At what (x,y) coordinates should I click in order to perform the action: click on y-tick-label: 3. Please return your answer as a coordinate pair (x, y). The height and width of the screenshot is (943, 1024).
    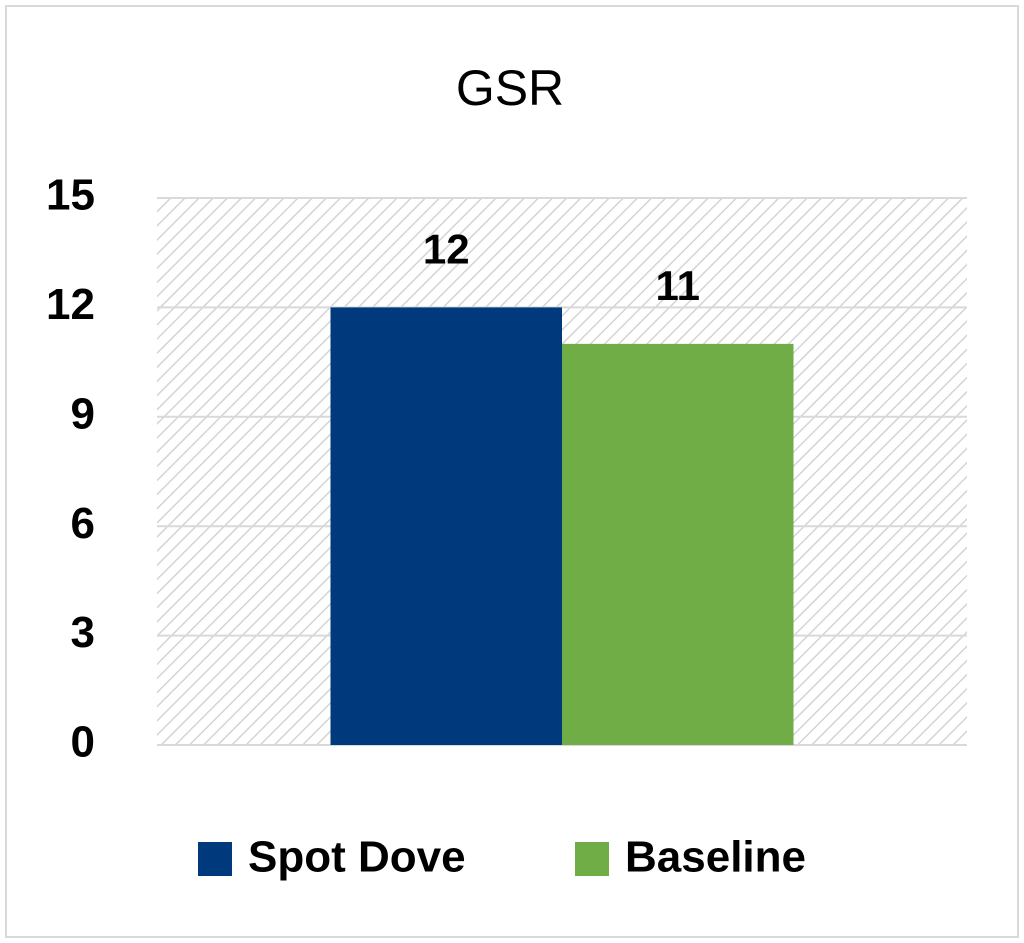
    Looking at the image, I should click on (83, 632).